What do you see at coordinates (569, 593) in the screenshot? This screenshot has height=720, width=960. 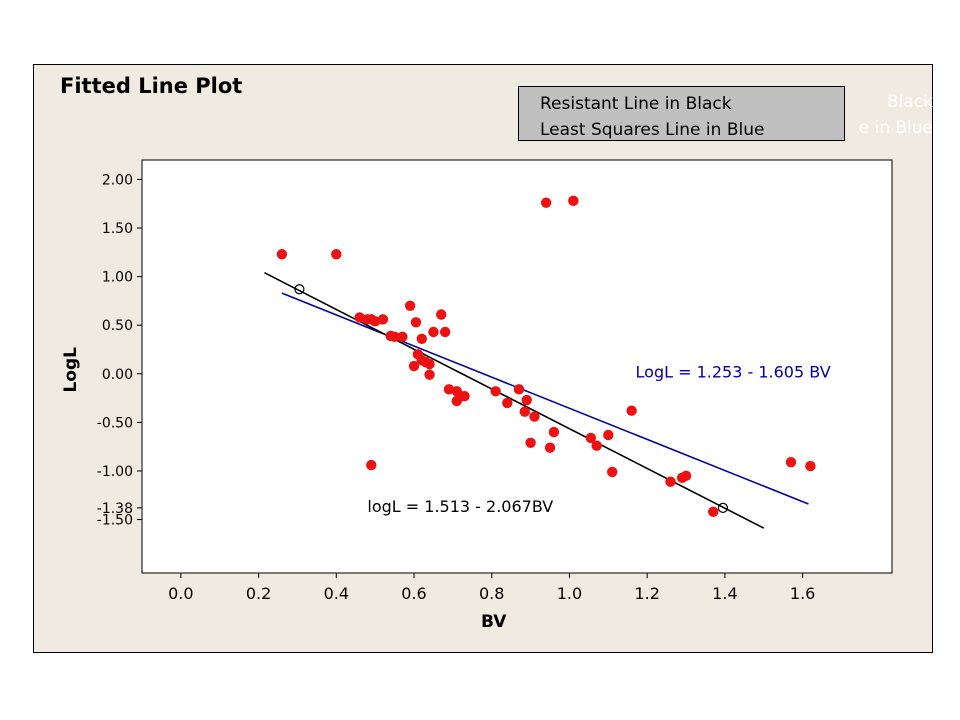 I see `x-tick-label: 1.0` at bounding box center [569, 593].